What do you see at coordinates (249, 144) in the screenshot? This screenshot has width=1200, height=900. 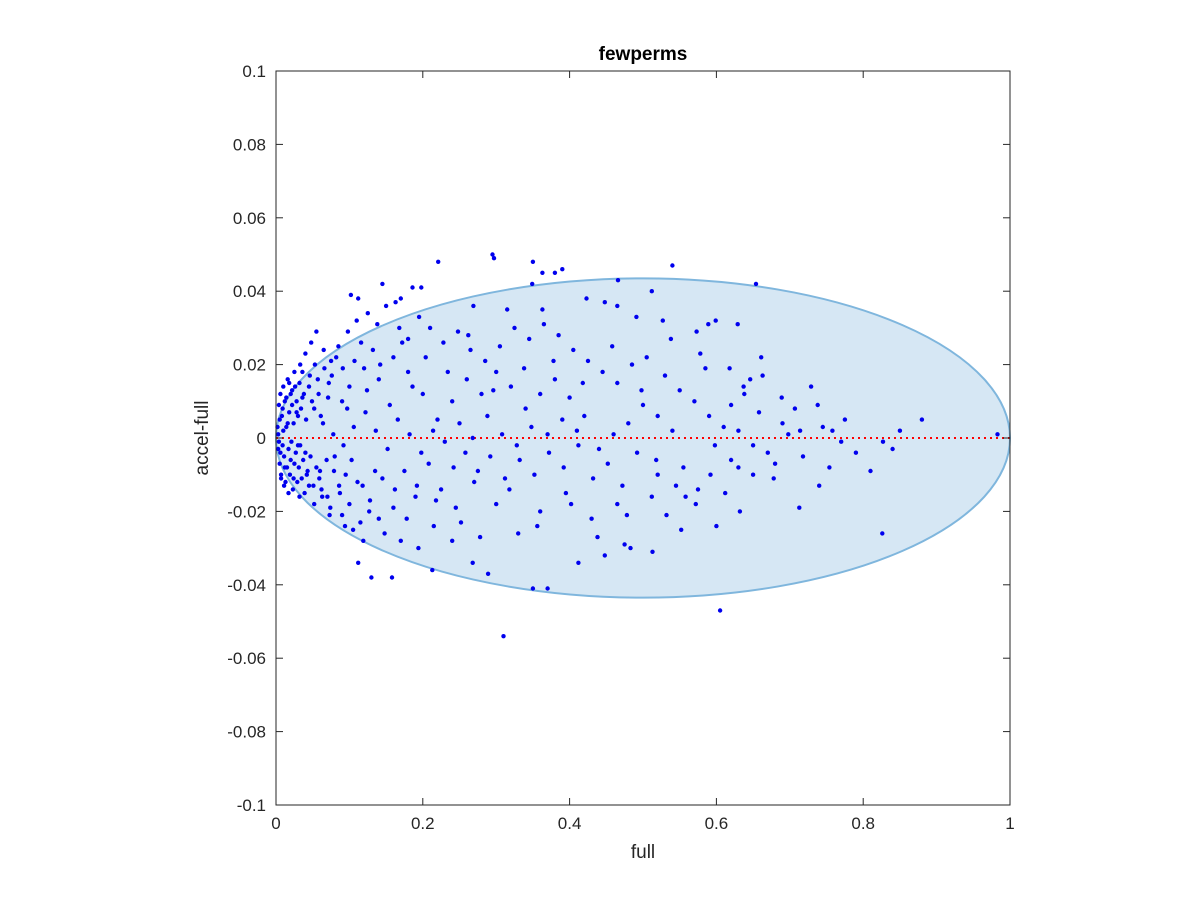 I see `y-tick-label: 0.08` at bounding box center [249, 144].